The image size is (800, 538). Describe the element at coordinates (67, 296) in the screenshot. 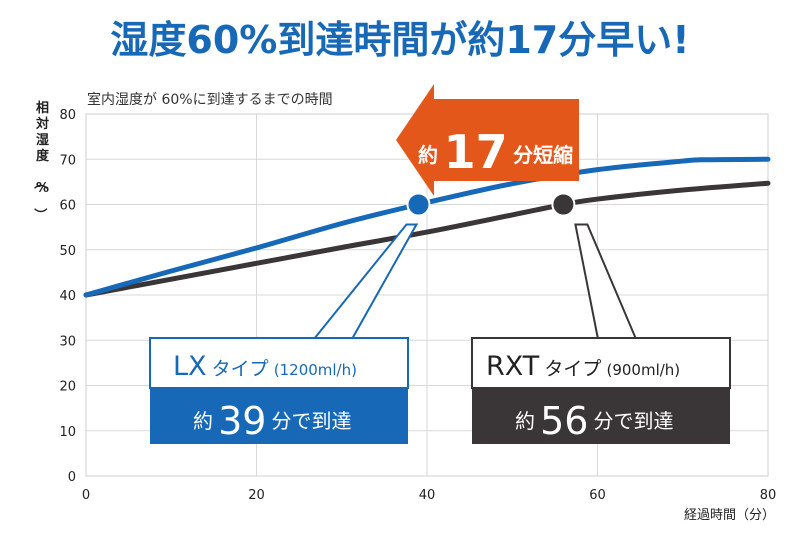

I see `y-tick-label: 40` at that location.